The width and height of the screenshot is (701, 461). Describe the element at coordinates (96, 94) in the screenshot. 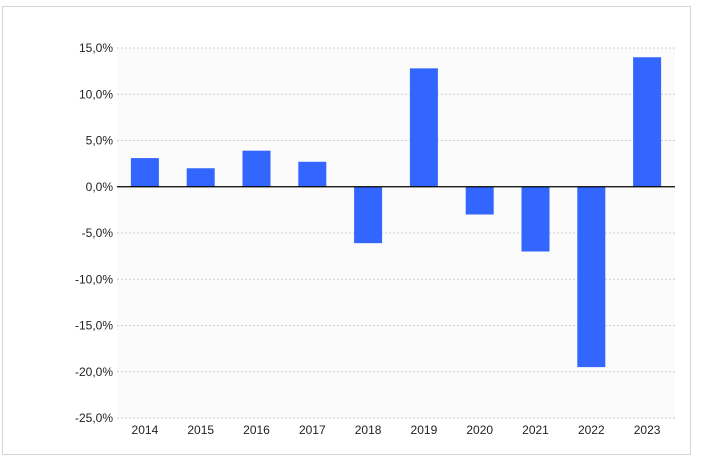

I see `y-tick-label: 10,0%` at that location.